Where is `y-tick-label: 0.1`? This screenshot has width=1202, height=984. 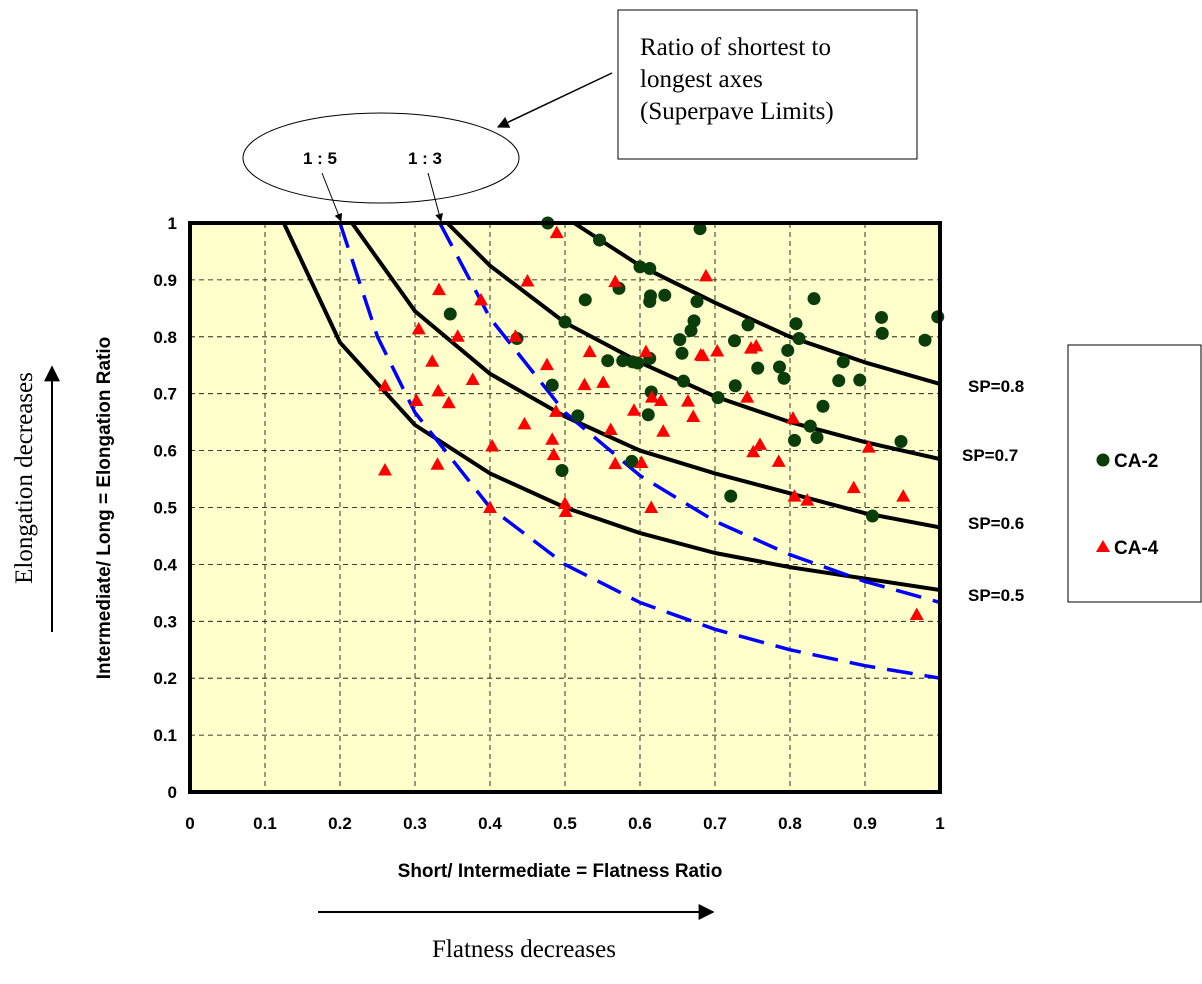
y-tick-label: 0.1 is located at coordinates (165, 735).